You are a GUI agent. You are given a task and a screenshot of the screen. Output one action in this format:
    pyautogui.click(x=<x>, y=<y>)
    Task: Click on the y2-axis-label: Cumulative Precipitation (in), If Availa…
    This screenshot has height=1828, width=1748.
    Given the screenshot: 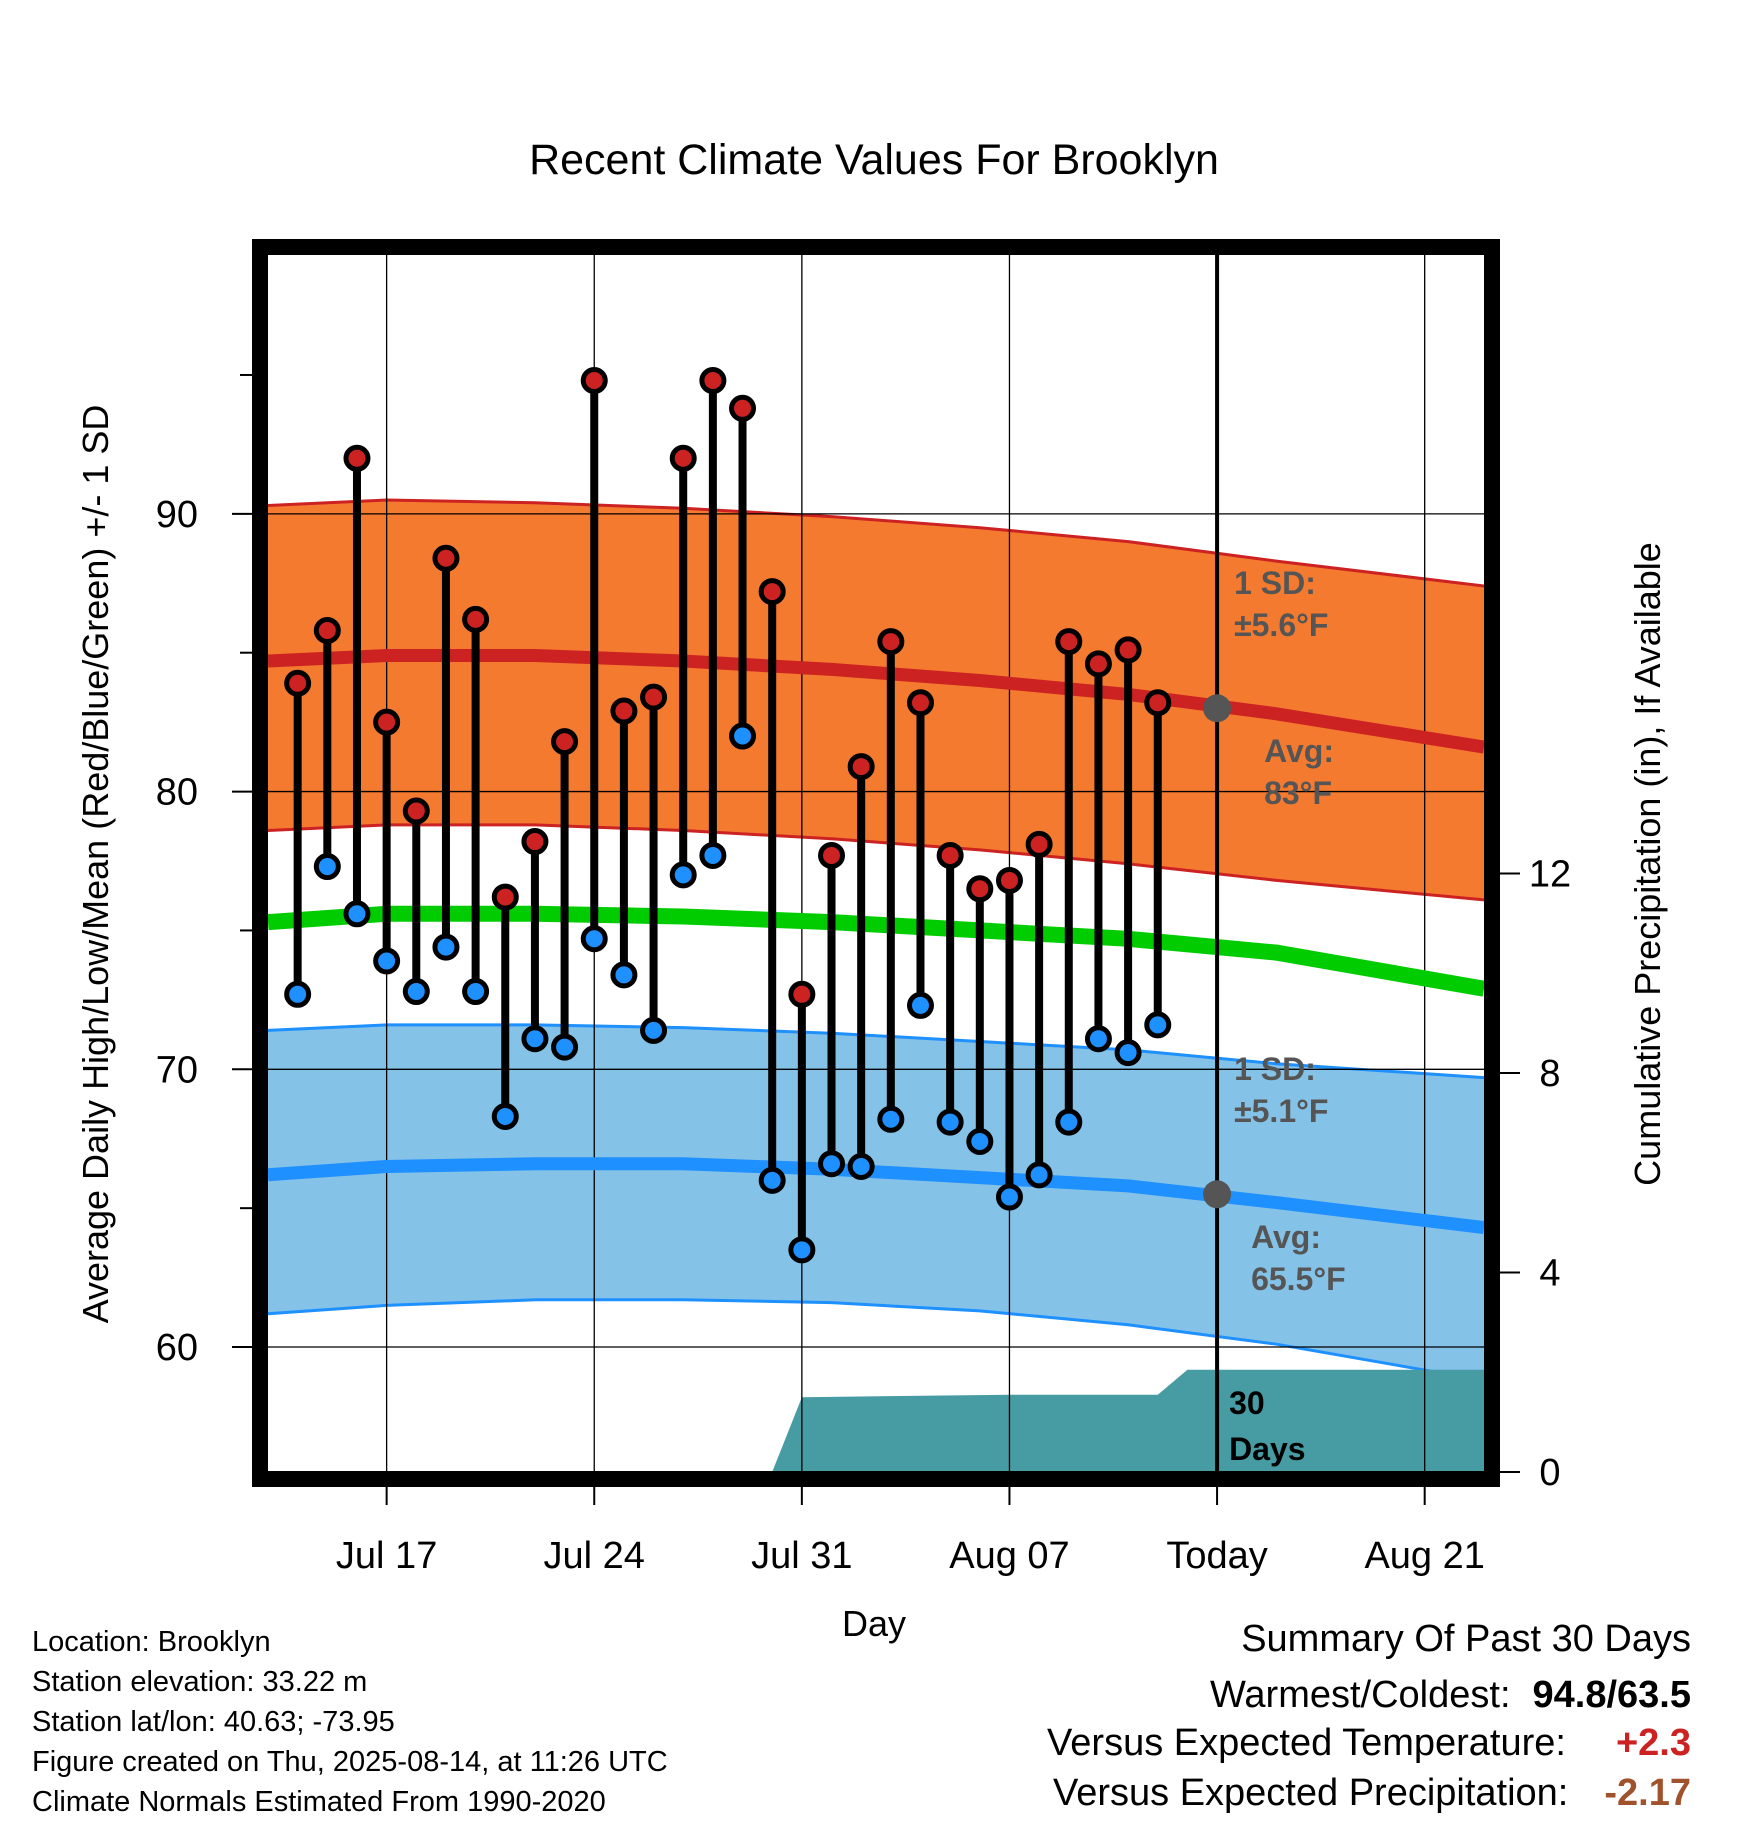 What is the action you would take?
    pyautogui.click(x=1647, y=864)
    